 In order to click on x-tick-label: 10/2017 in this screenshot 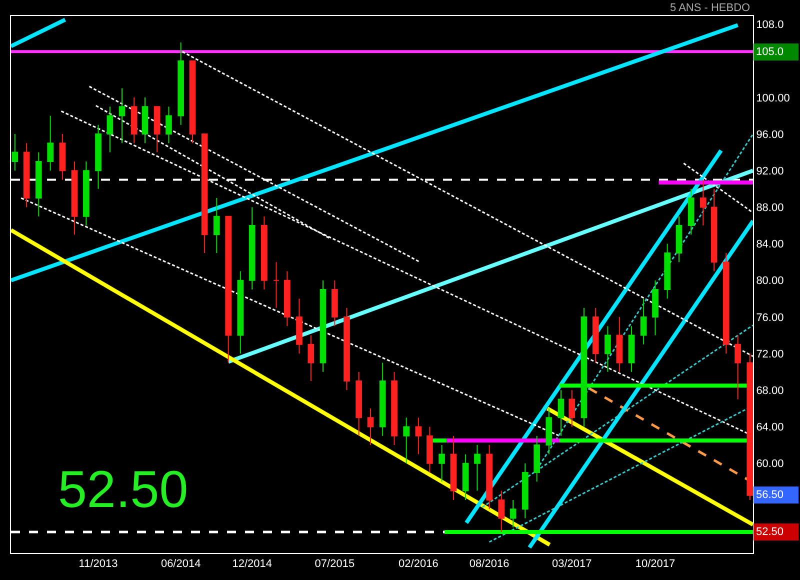, I will do `click(655, 564)`.